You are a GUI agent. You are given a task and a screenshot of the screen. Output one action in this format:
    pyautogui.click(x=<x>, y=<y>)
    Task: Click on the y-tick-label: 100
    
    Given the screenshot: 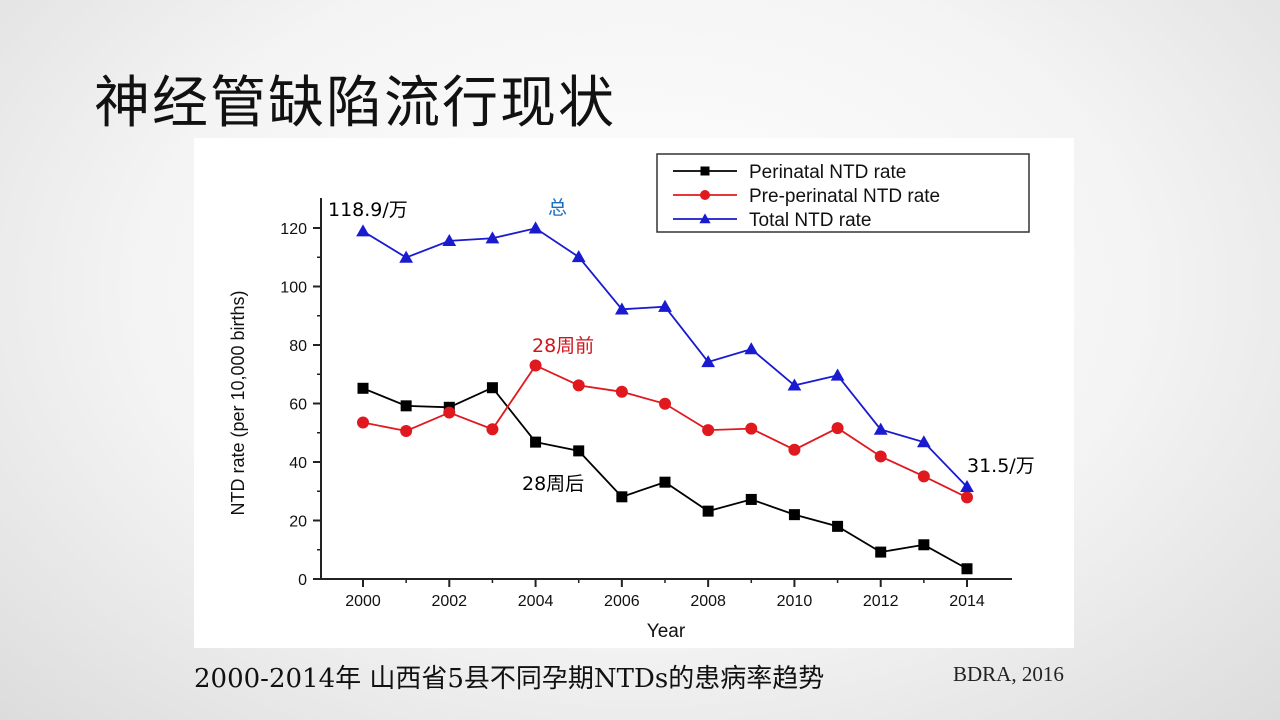 What is the action you would take?
    pyautogui.click(x=293, y=288)
    